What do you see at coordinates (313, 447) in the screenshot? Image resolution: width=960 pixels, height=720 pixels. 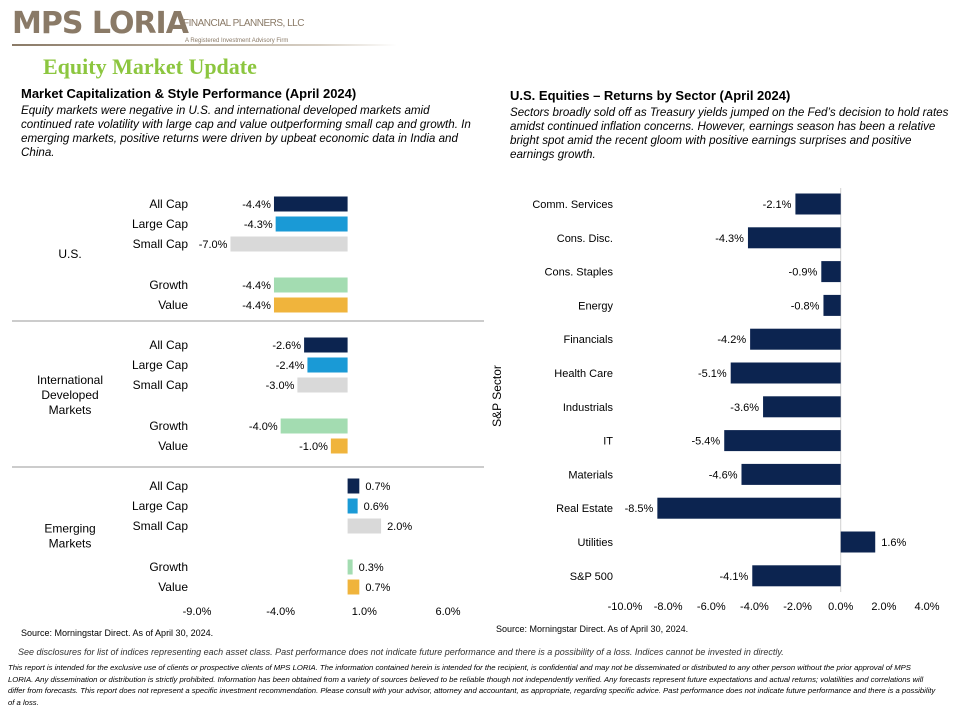 I see `bar-value-label: -1.0%` at bounding box center [313, 447].